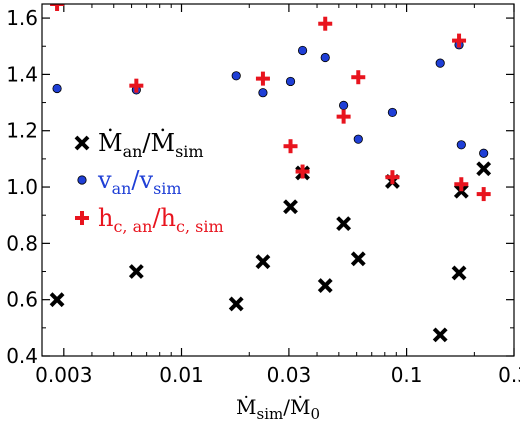  I want to click on y-tick-label: 0.8, so click(22, 243).